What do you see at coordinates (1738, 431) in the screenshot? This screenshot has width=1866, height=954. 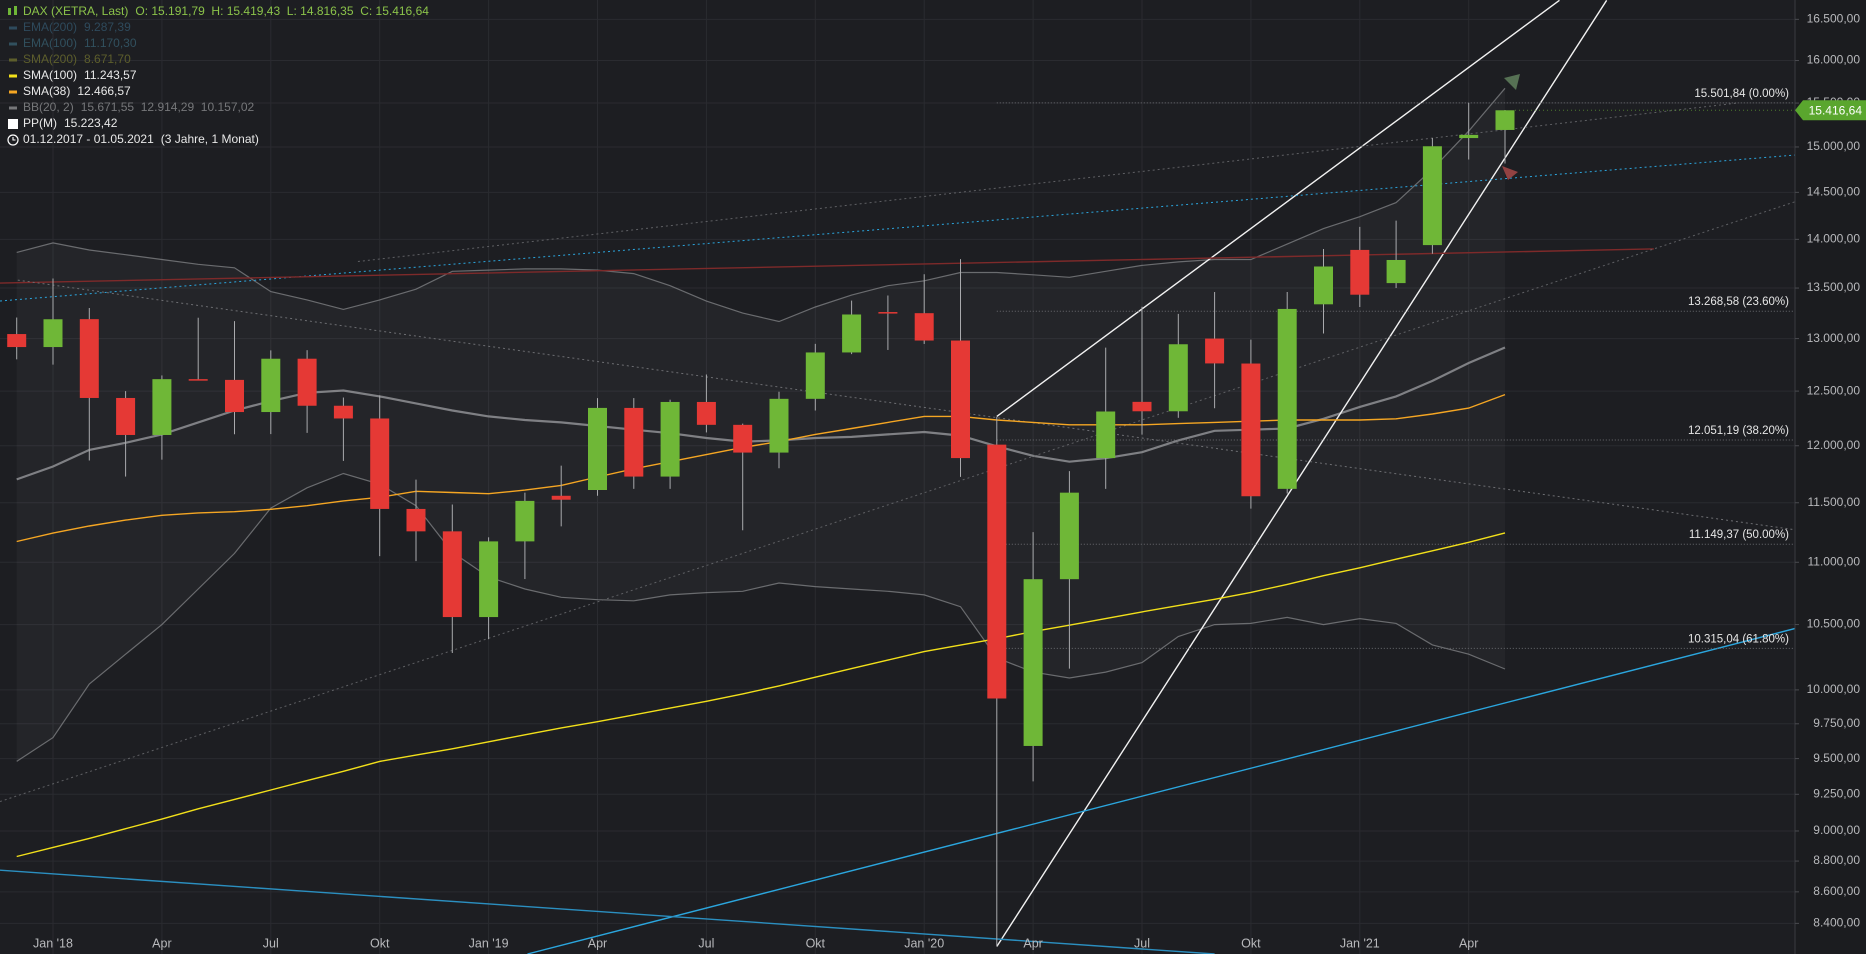 I see `fib-label: 12.051,19 (38.20%)` at bounding box center [1738, 431].